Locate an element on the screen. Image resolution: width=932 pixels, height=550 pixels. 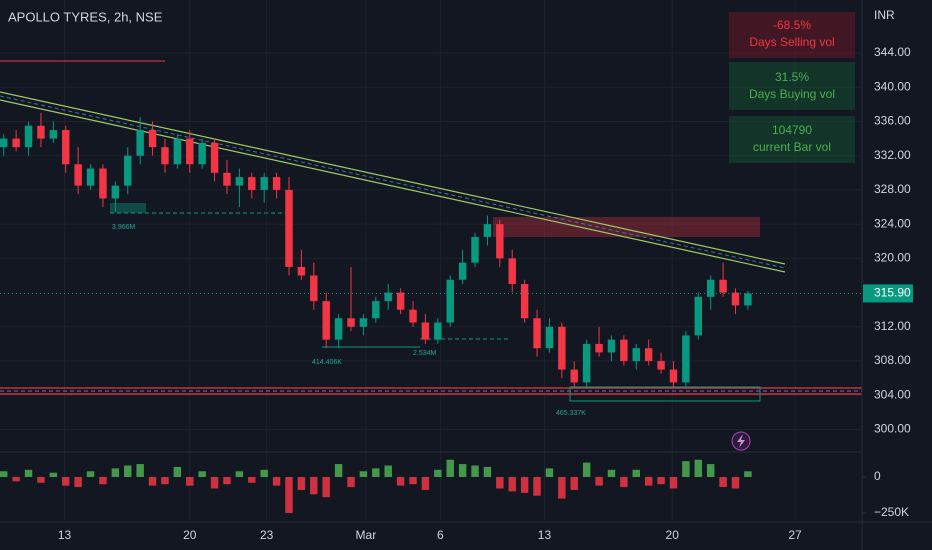
annotation: 465.337K is located at coordinates (571, 413).